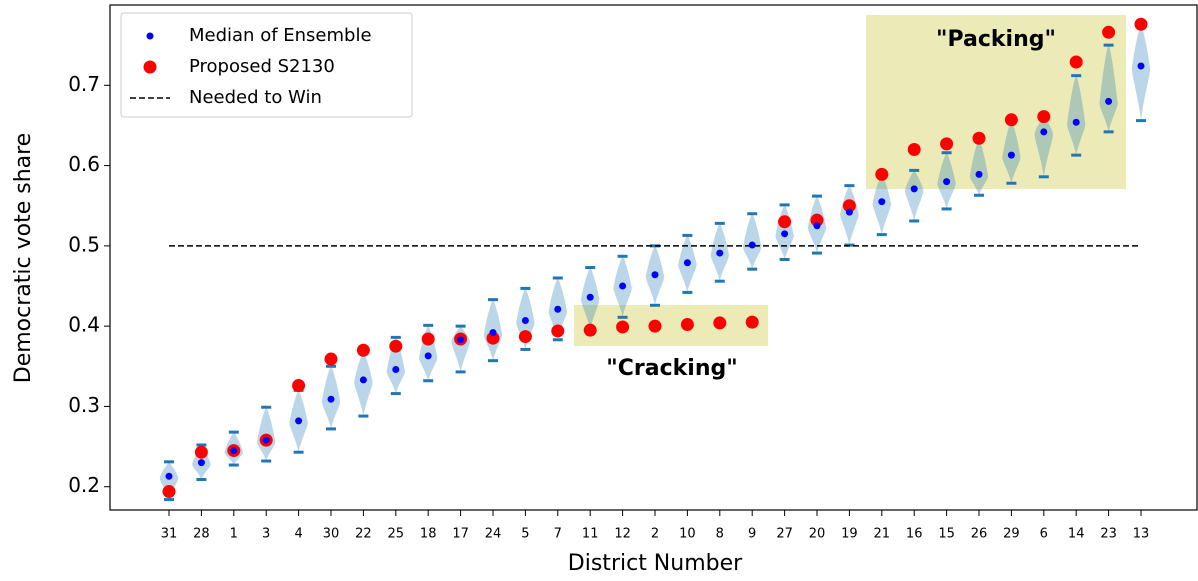  I want to click on annotation: "Cracking", so click(671, 368).